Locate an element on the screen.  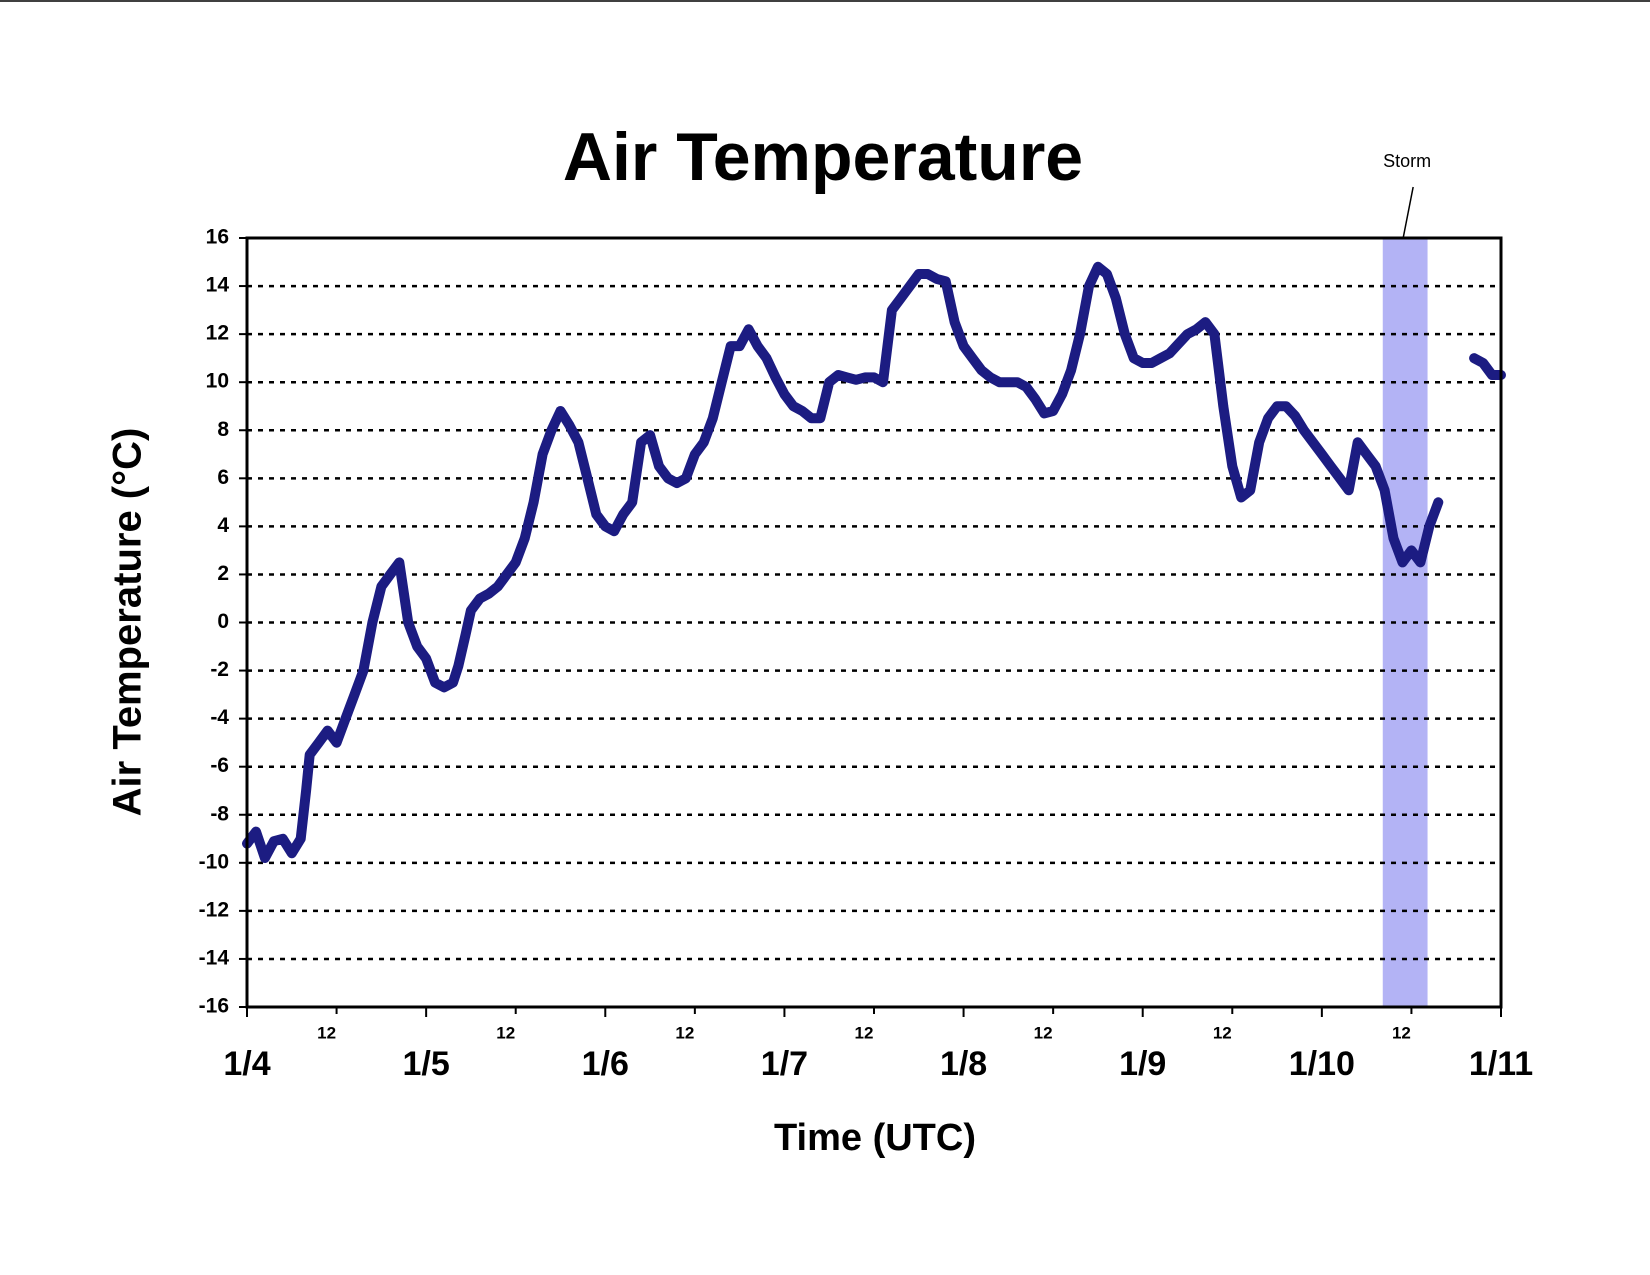
x-tick-label: 1/5 is located at coordinates (426, 1064).